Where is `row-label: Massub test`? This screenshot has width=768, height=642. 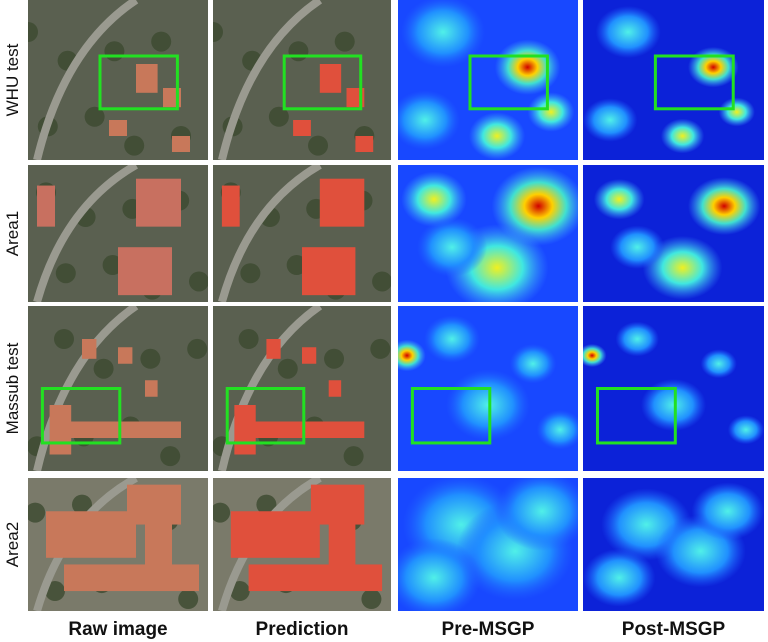 row-label: Massub test is located at coordinates (12, 388).